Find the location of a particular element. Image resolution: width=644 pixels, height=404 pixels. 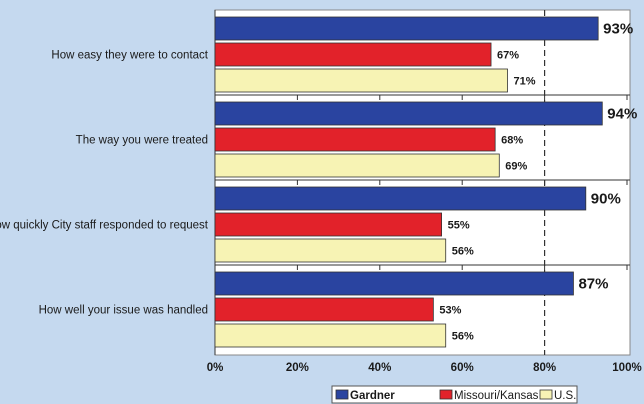

legend-label: U.S. is located at coordinates (565, 396).